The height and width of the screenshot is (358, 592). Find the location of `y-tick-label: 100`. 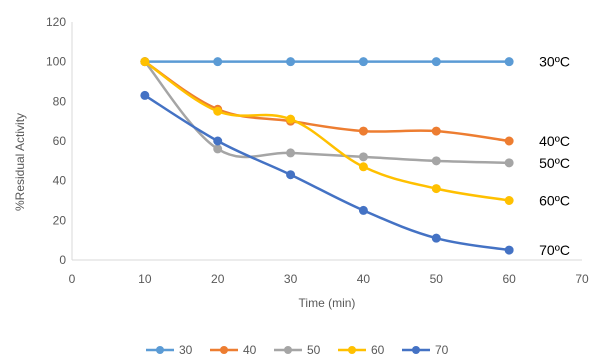

y-tick-label: 100 is located at coordinates (56, 62).